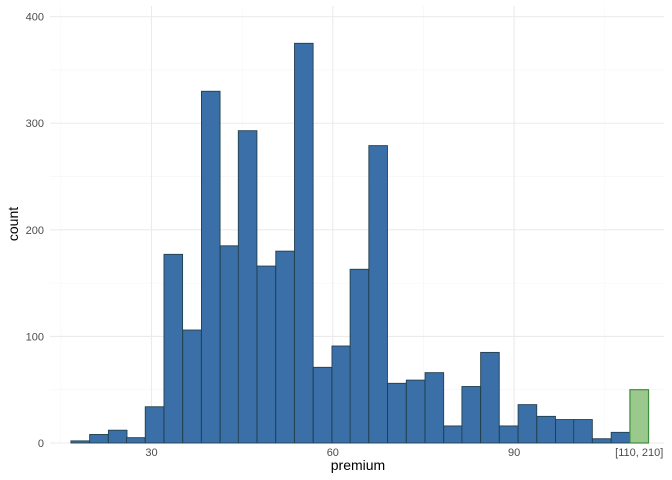 The height and width of the screenshot is (480, 672). What do you see at coordinates (41, 444) in the screenshot?
I see `y-tick-label: 0` at bounding box center [41, 444].